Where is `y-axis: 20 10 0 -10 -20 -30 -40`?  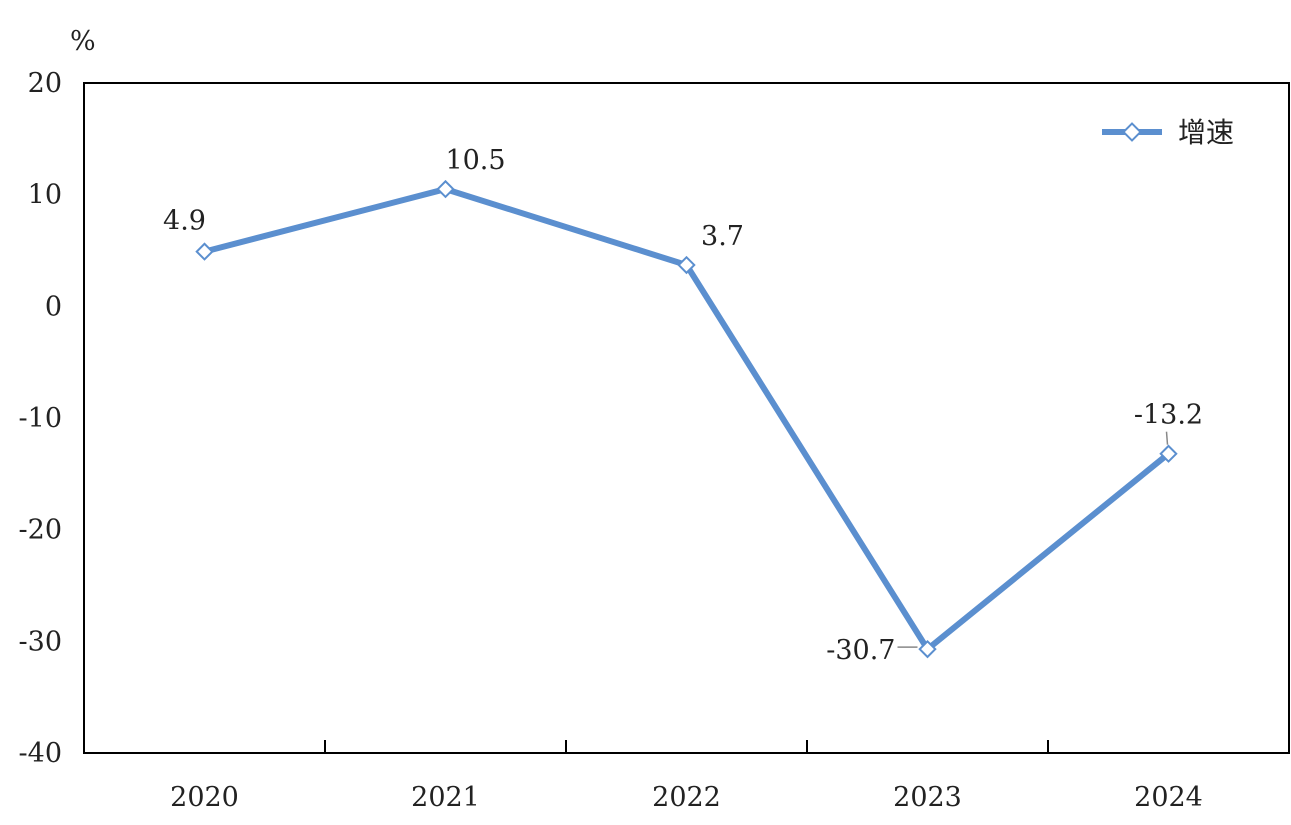 y-axis: 20 10 0 -10 -20 -30 -40 is located at coordinates (40, 418).